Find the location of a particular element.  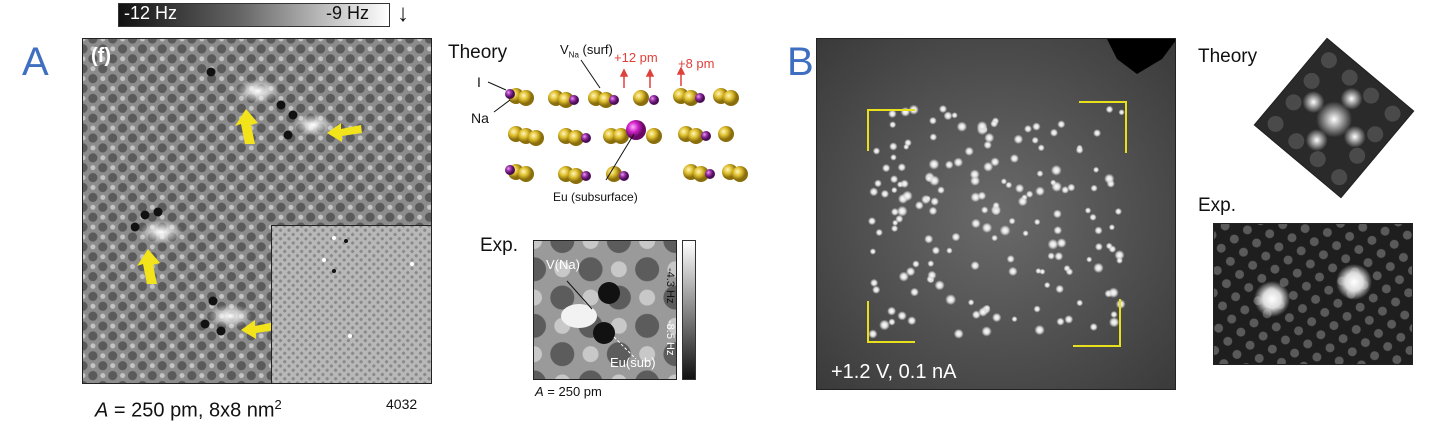

panel-b-letter: B is located at coordinates (800, 62).